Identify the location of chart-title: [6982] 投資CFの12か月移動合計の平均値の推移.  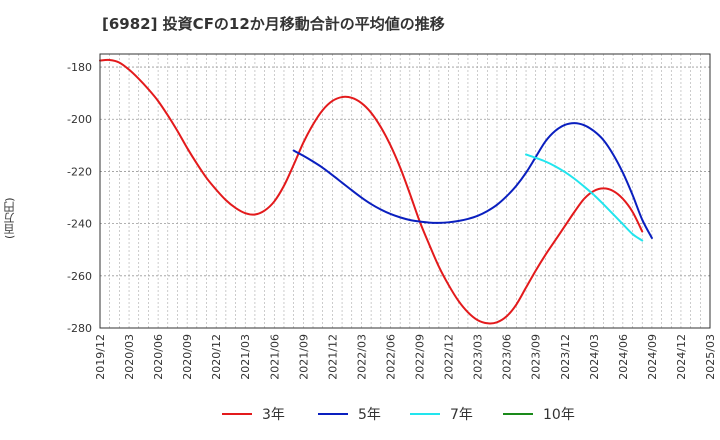
(273, 24).